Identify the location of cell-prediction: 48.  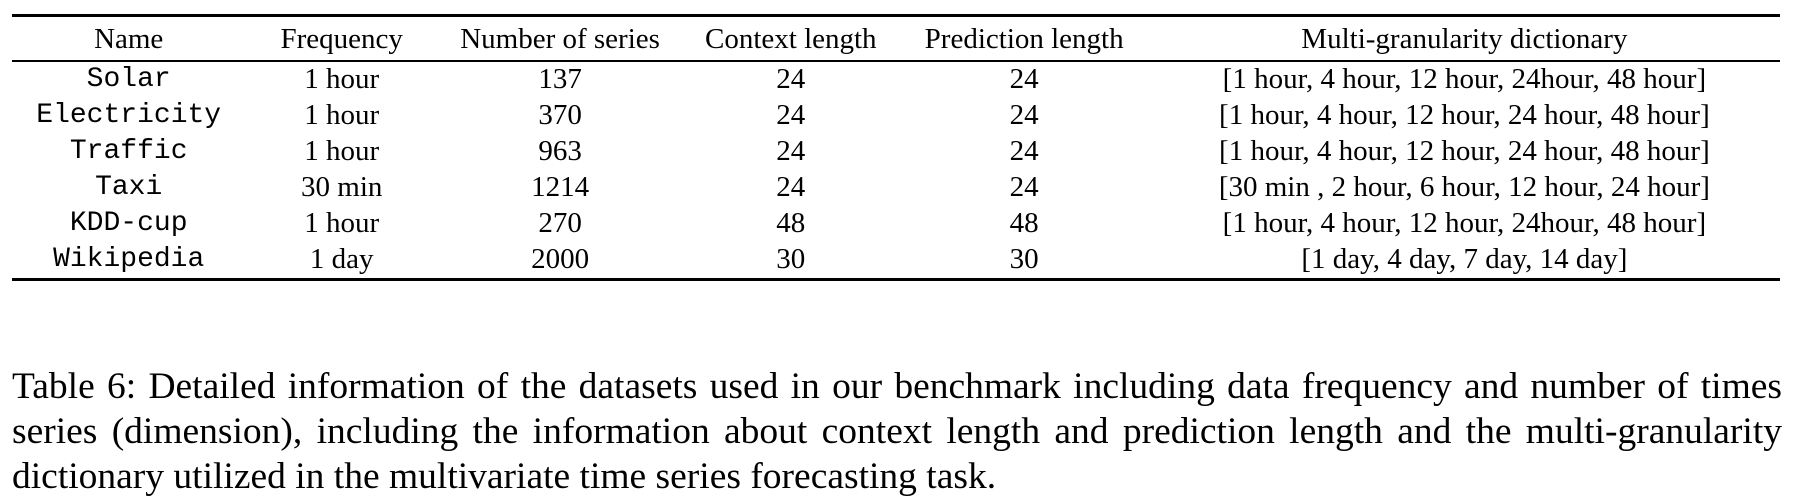
(1024, 223).